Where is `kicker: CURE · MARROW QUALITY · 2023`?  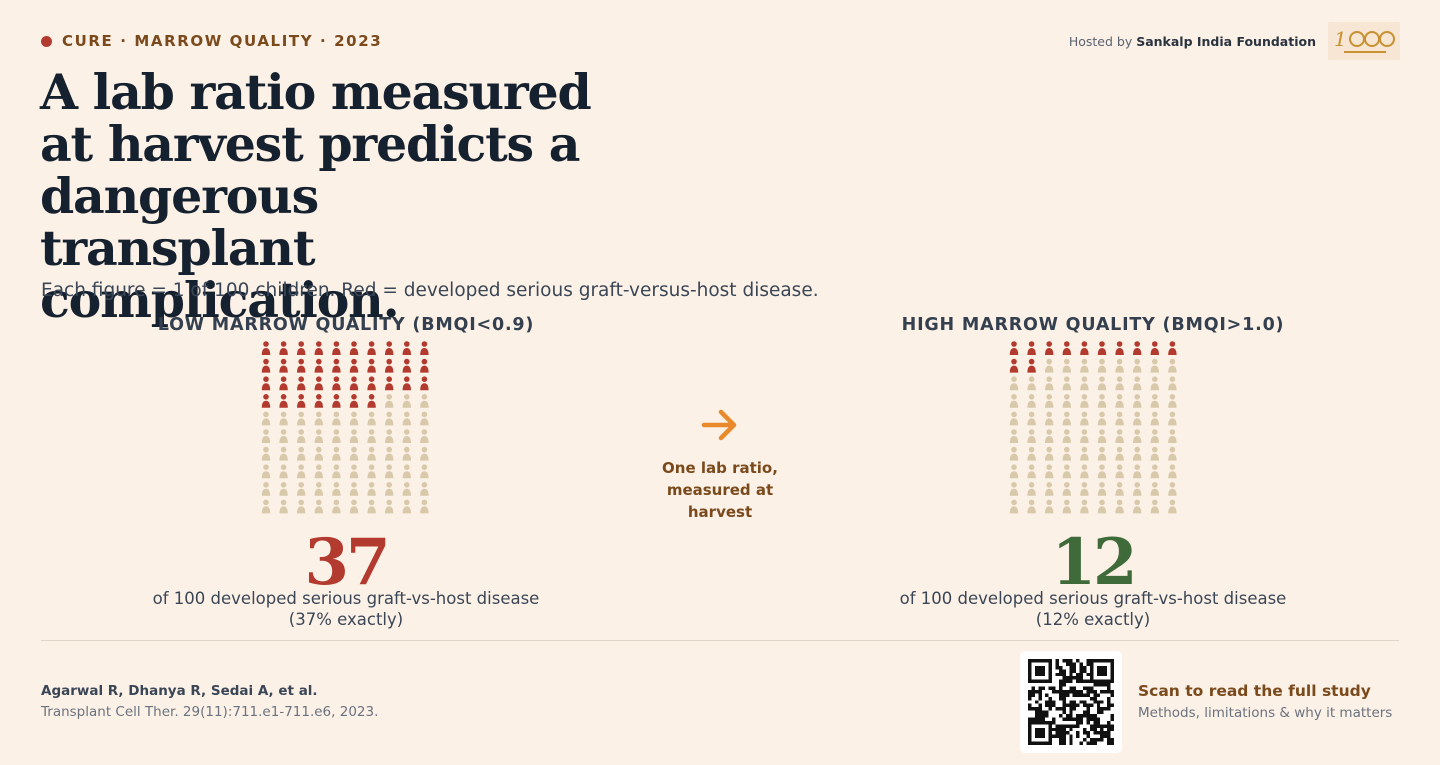 kicker: CURE · MARROW QUALITY · 2023 is located at coordinates (211, 41).